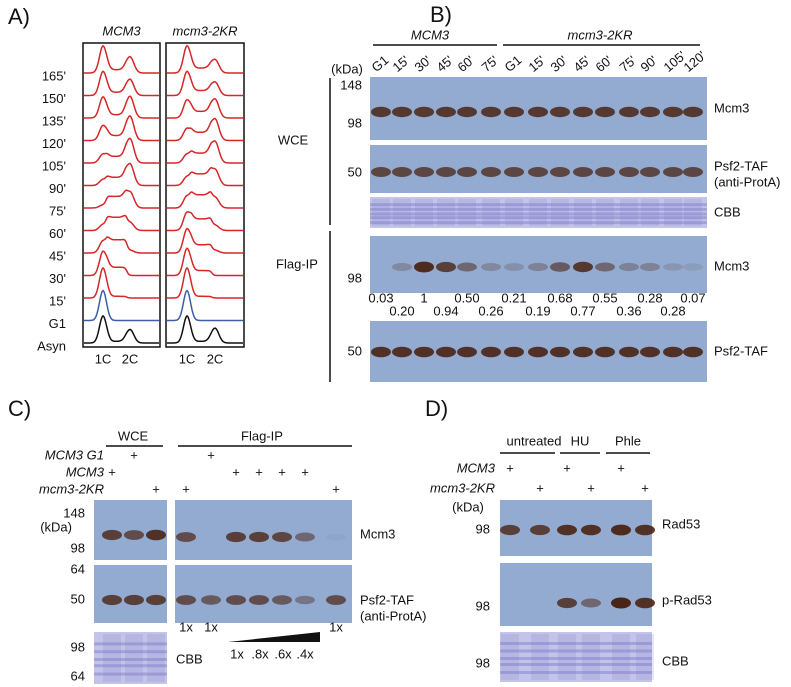 The image size is (791, 687). Describe the element at coordinates (57, 323) in the screenshot. I see `timepoint-label: G1` at that location.